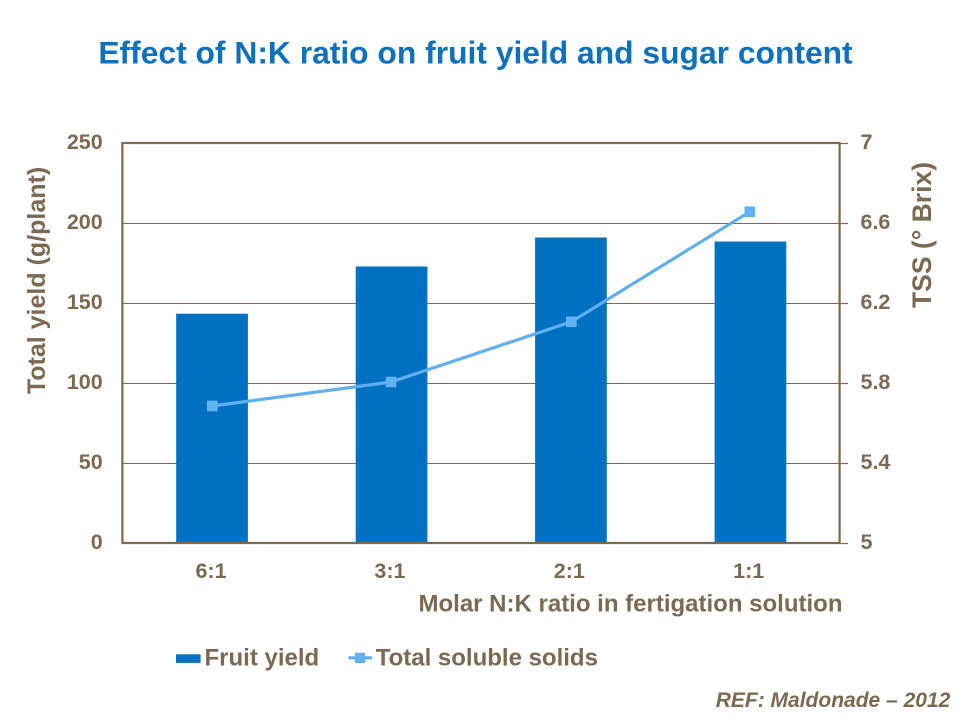 The height and width of the screenshot is (720, 960). I want to click on svg-text: 6.6, so click(876, 222).